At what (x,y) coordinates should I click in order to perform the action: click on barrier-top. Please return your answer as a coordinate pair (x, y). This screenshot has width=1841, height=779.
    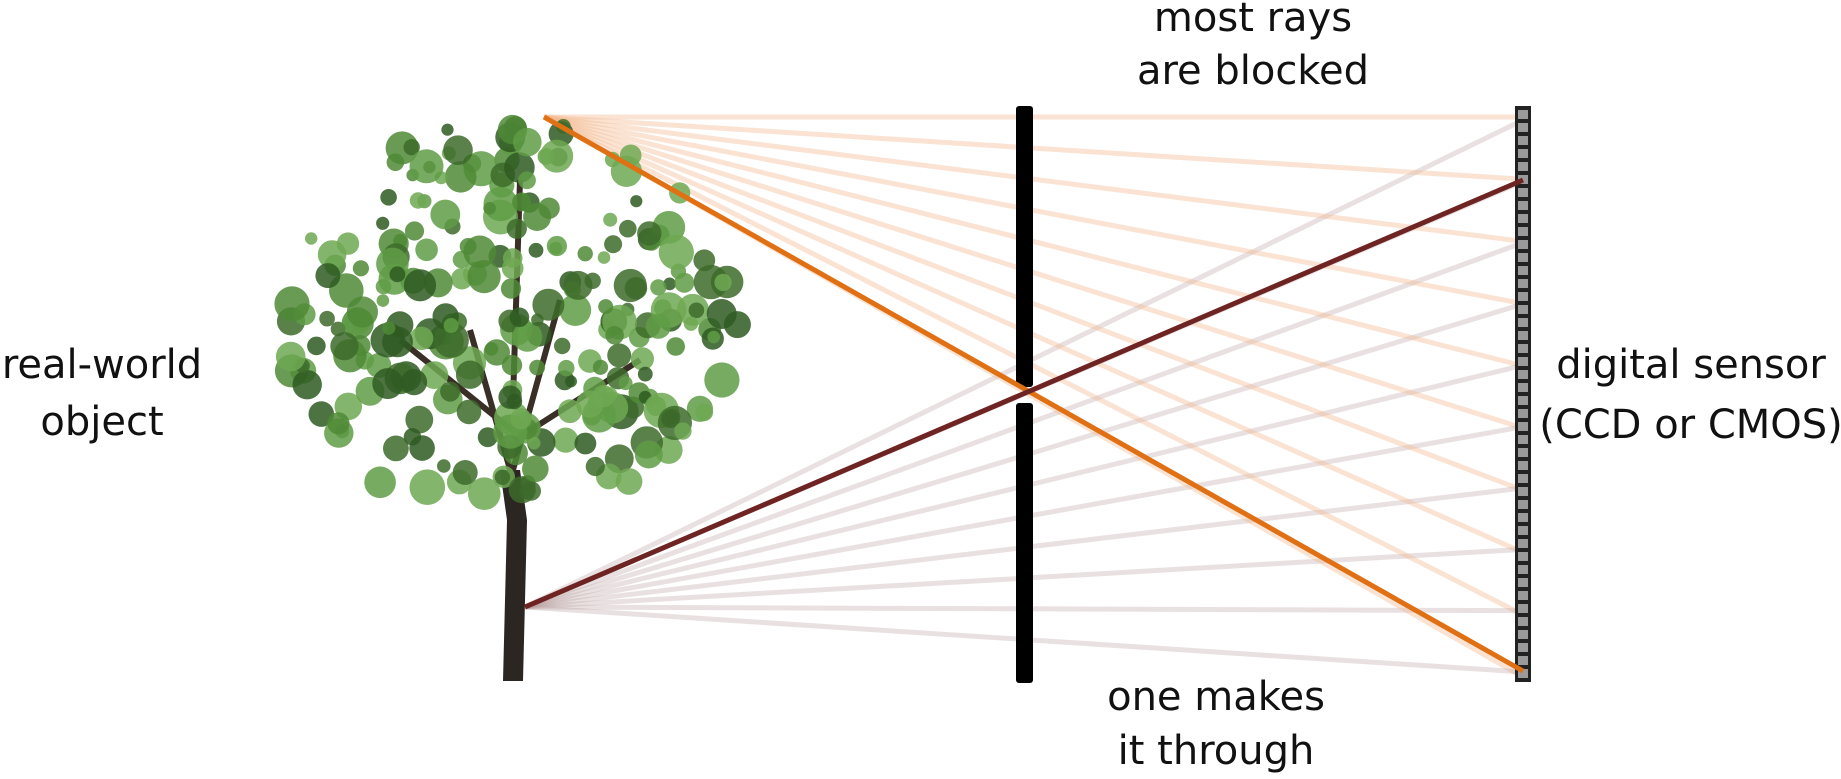
    Looking at the image, I should click on (1024, 246).